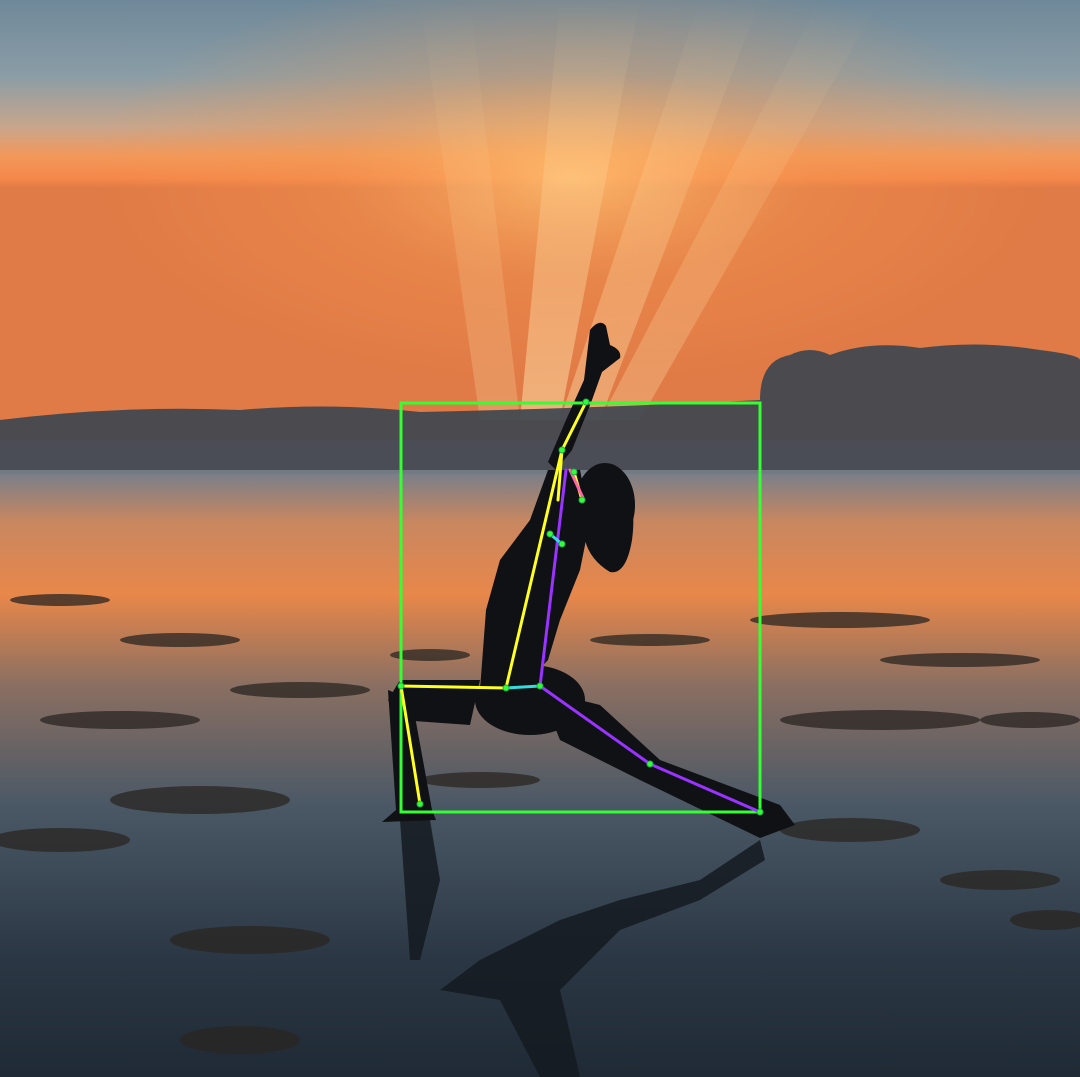 The image size is (1080, 1077). I want to click on limb-right-thigh, so click(595, 725).